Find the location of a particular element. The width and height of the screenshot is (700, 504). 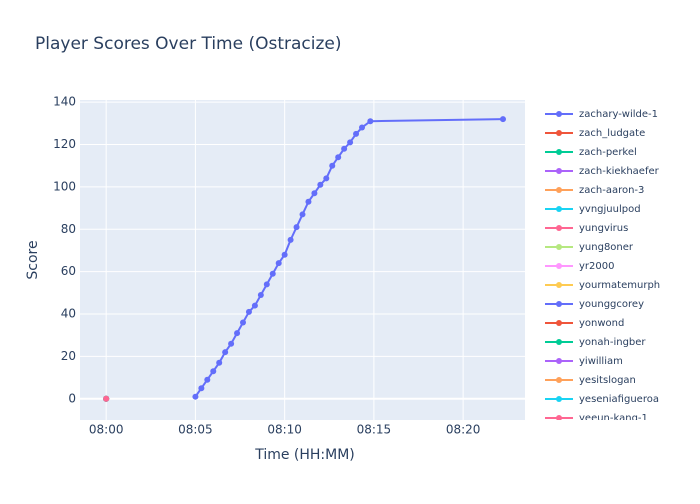

y-tick-label: 0 is located at coordinates (72, 398).